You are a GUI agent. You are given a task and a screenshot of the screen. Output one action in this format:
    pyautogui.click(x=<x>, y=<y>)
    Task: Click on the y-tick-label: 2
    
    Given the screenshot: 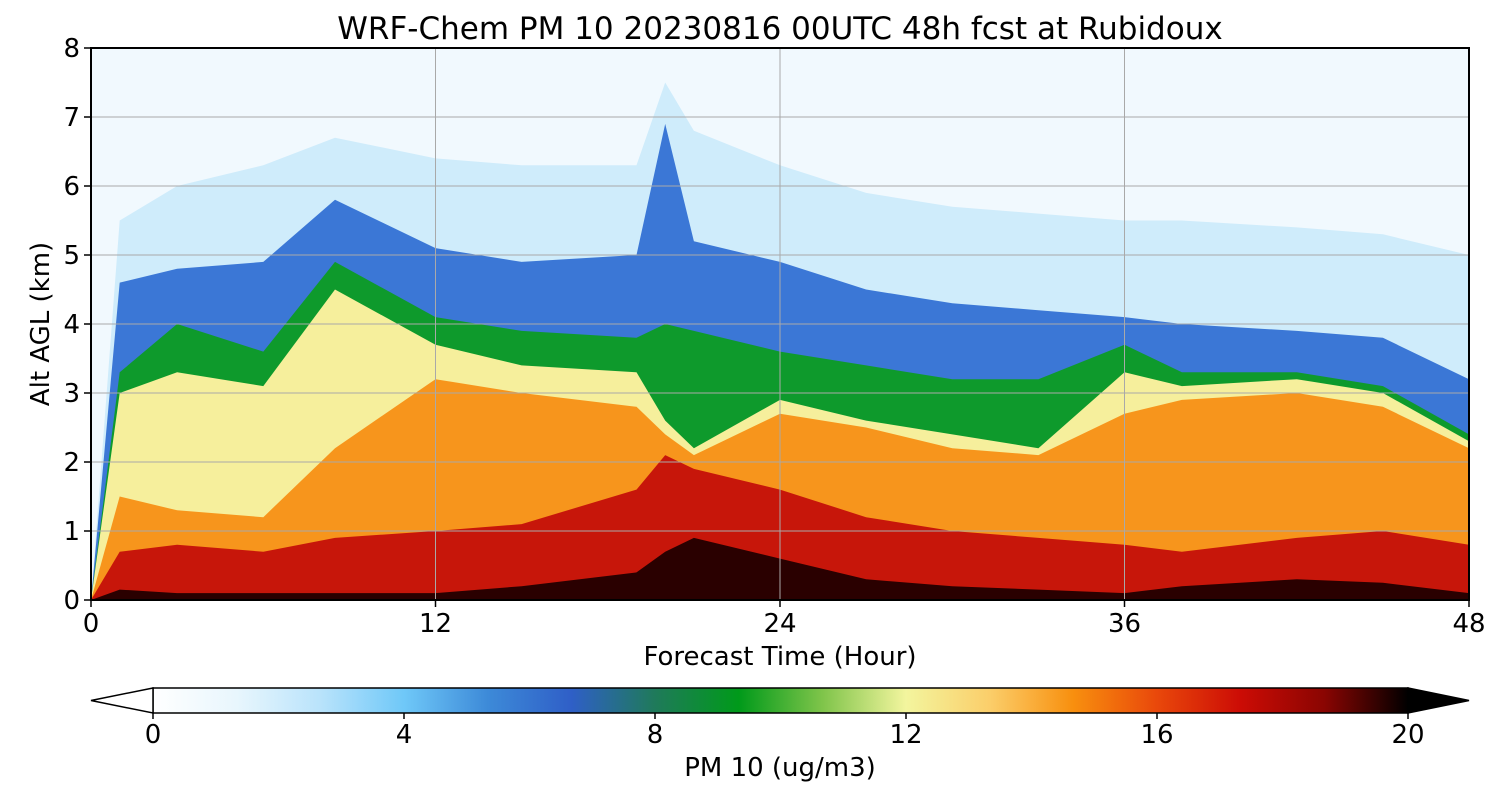 What is the action you would take?
    pyautogui.click(x=71, y=463)
    